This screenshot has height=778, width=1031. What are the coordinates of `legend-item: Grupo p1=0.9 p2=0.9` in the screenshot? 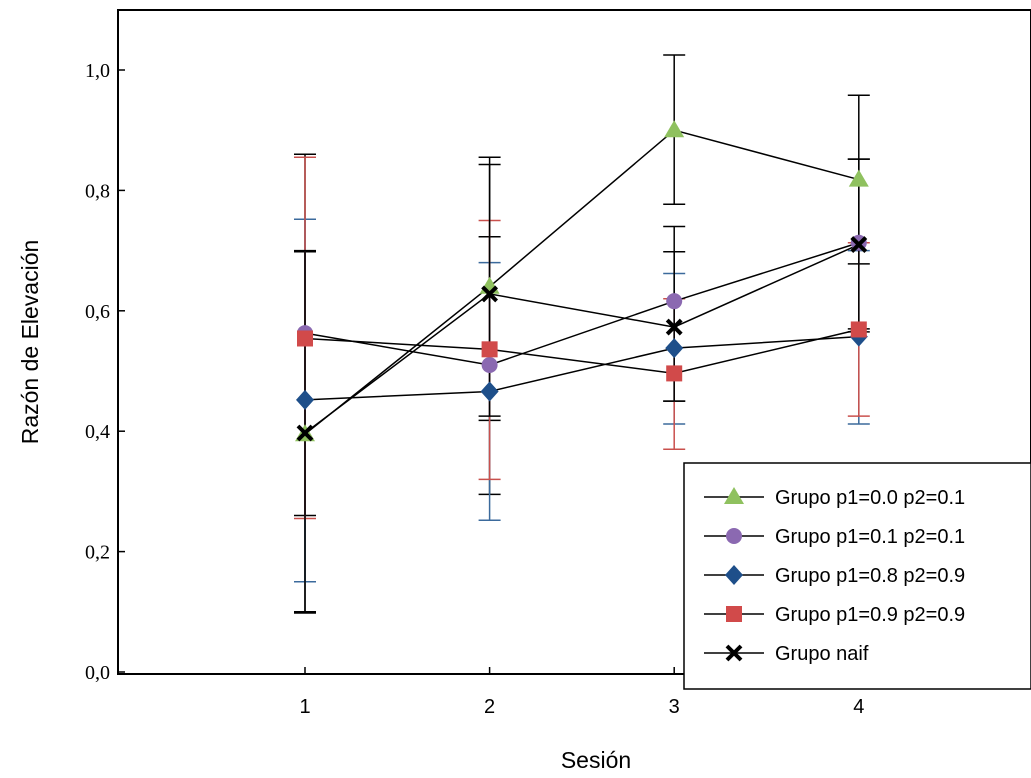 It's located at (834, 615).